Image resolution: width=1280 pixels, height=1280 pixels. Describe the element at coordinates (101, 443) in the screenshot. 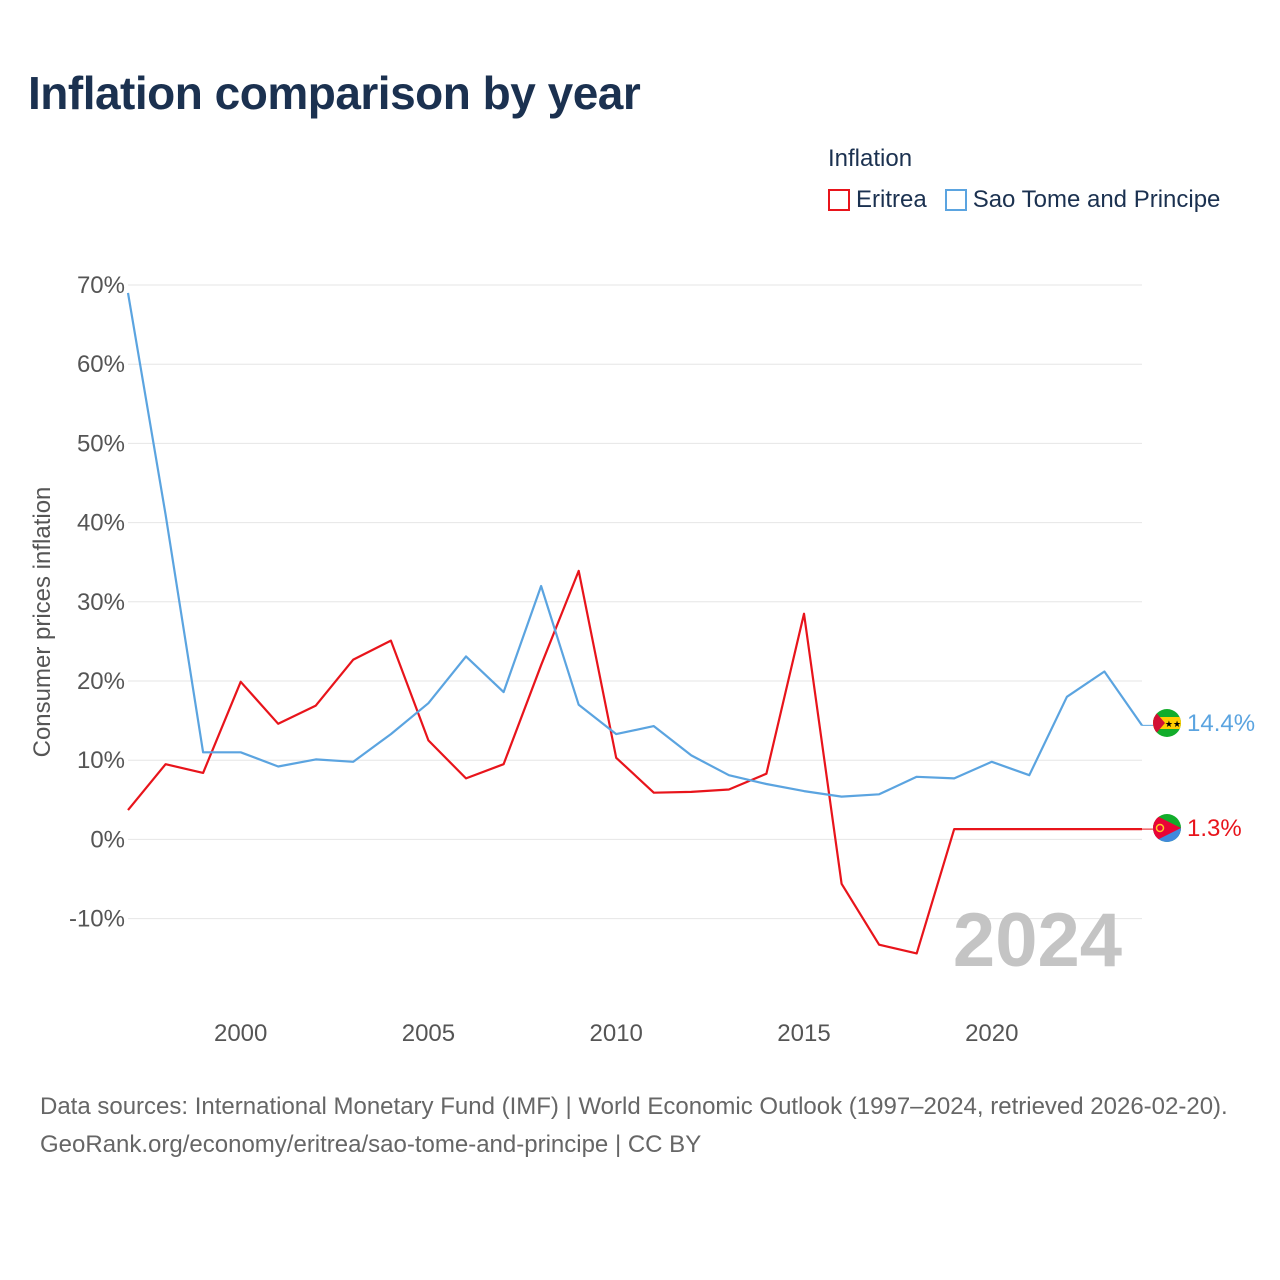

I see `y-tick-label: 50%` at that location.